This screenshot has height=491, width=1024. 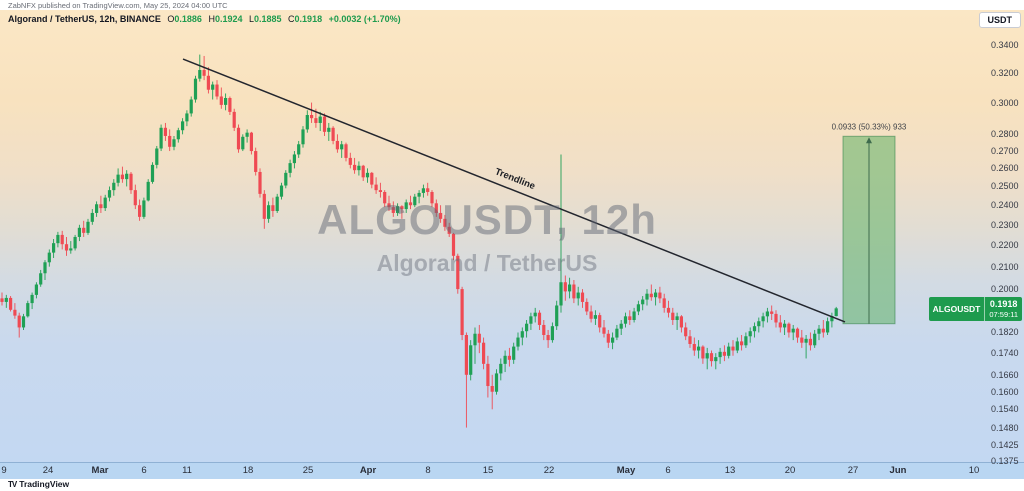 What do you see at coordinates (171, 19) in the screenshot?
I see `open-label: O` at bounding box center [171, 19].